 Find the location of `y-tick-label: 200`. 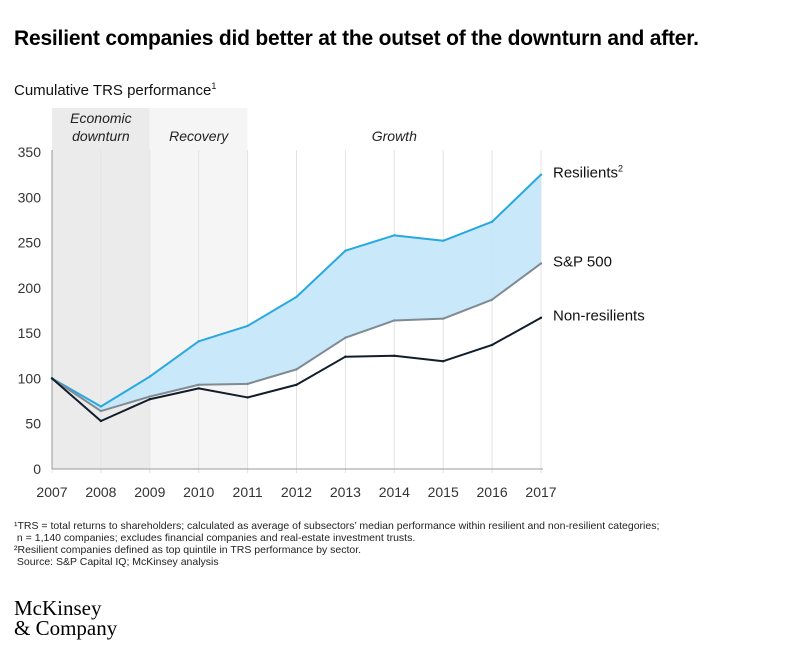

y-tick-label: 200 is located at coordinates (30, 288).